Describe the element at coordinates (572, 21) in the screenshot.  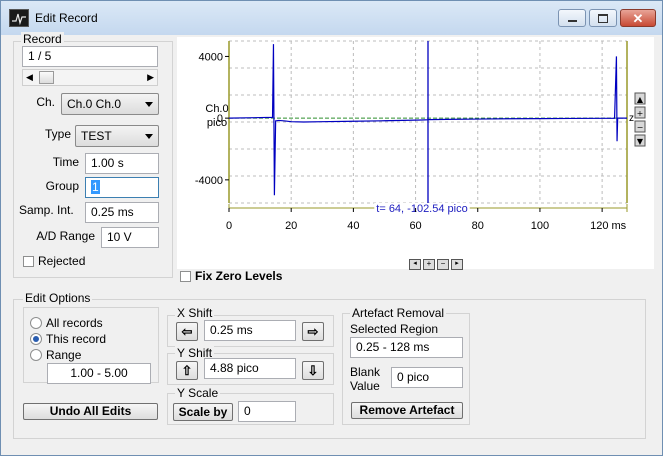
I see `minimize-icon` at that location.